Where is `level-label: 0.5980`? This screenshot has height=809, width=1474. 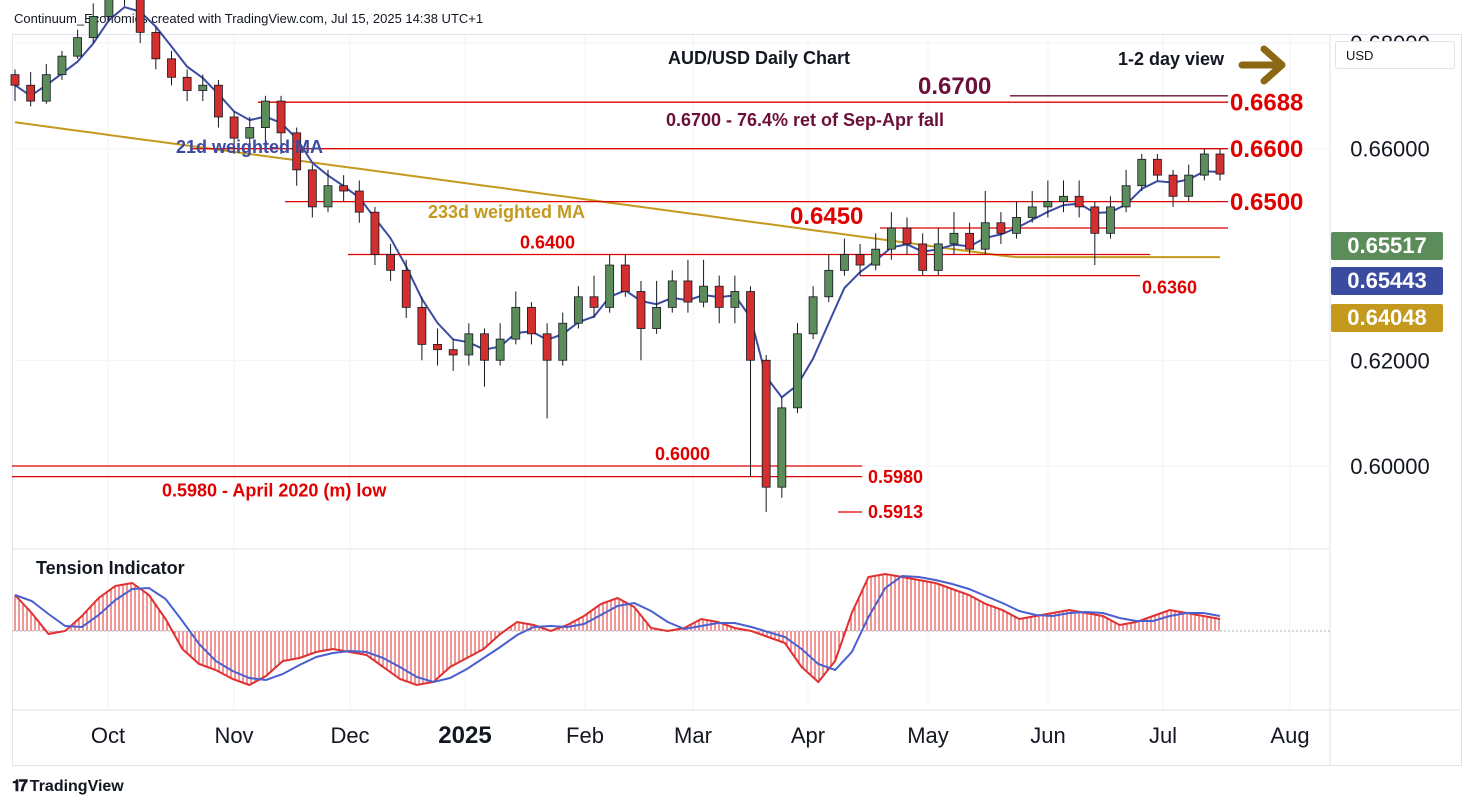 level-label: 0.5980 is located at coordinates (895, 477).